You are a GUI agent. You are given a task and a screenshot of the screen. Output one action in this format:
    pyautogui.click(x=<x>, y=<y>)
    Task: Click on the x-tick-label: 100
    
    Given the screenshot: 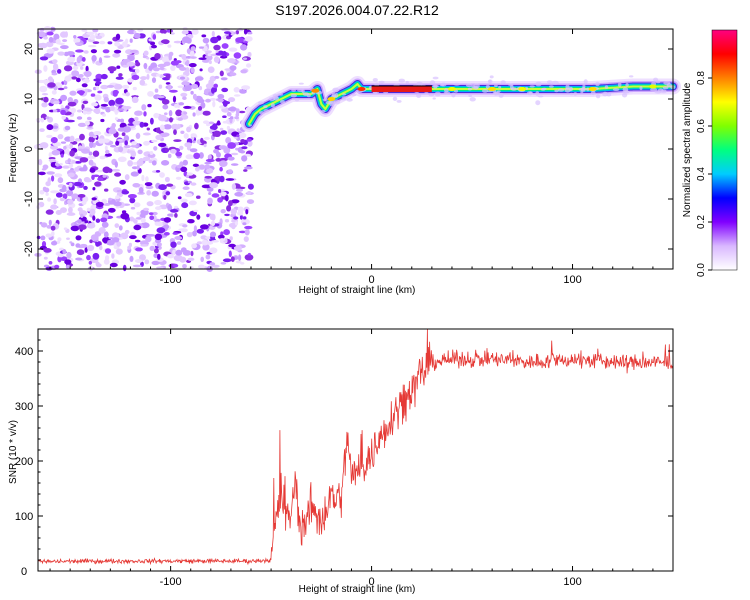 What is the action you would take?
    pyautogui.click(x=572, y=280)
    